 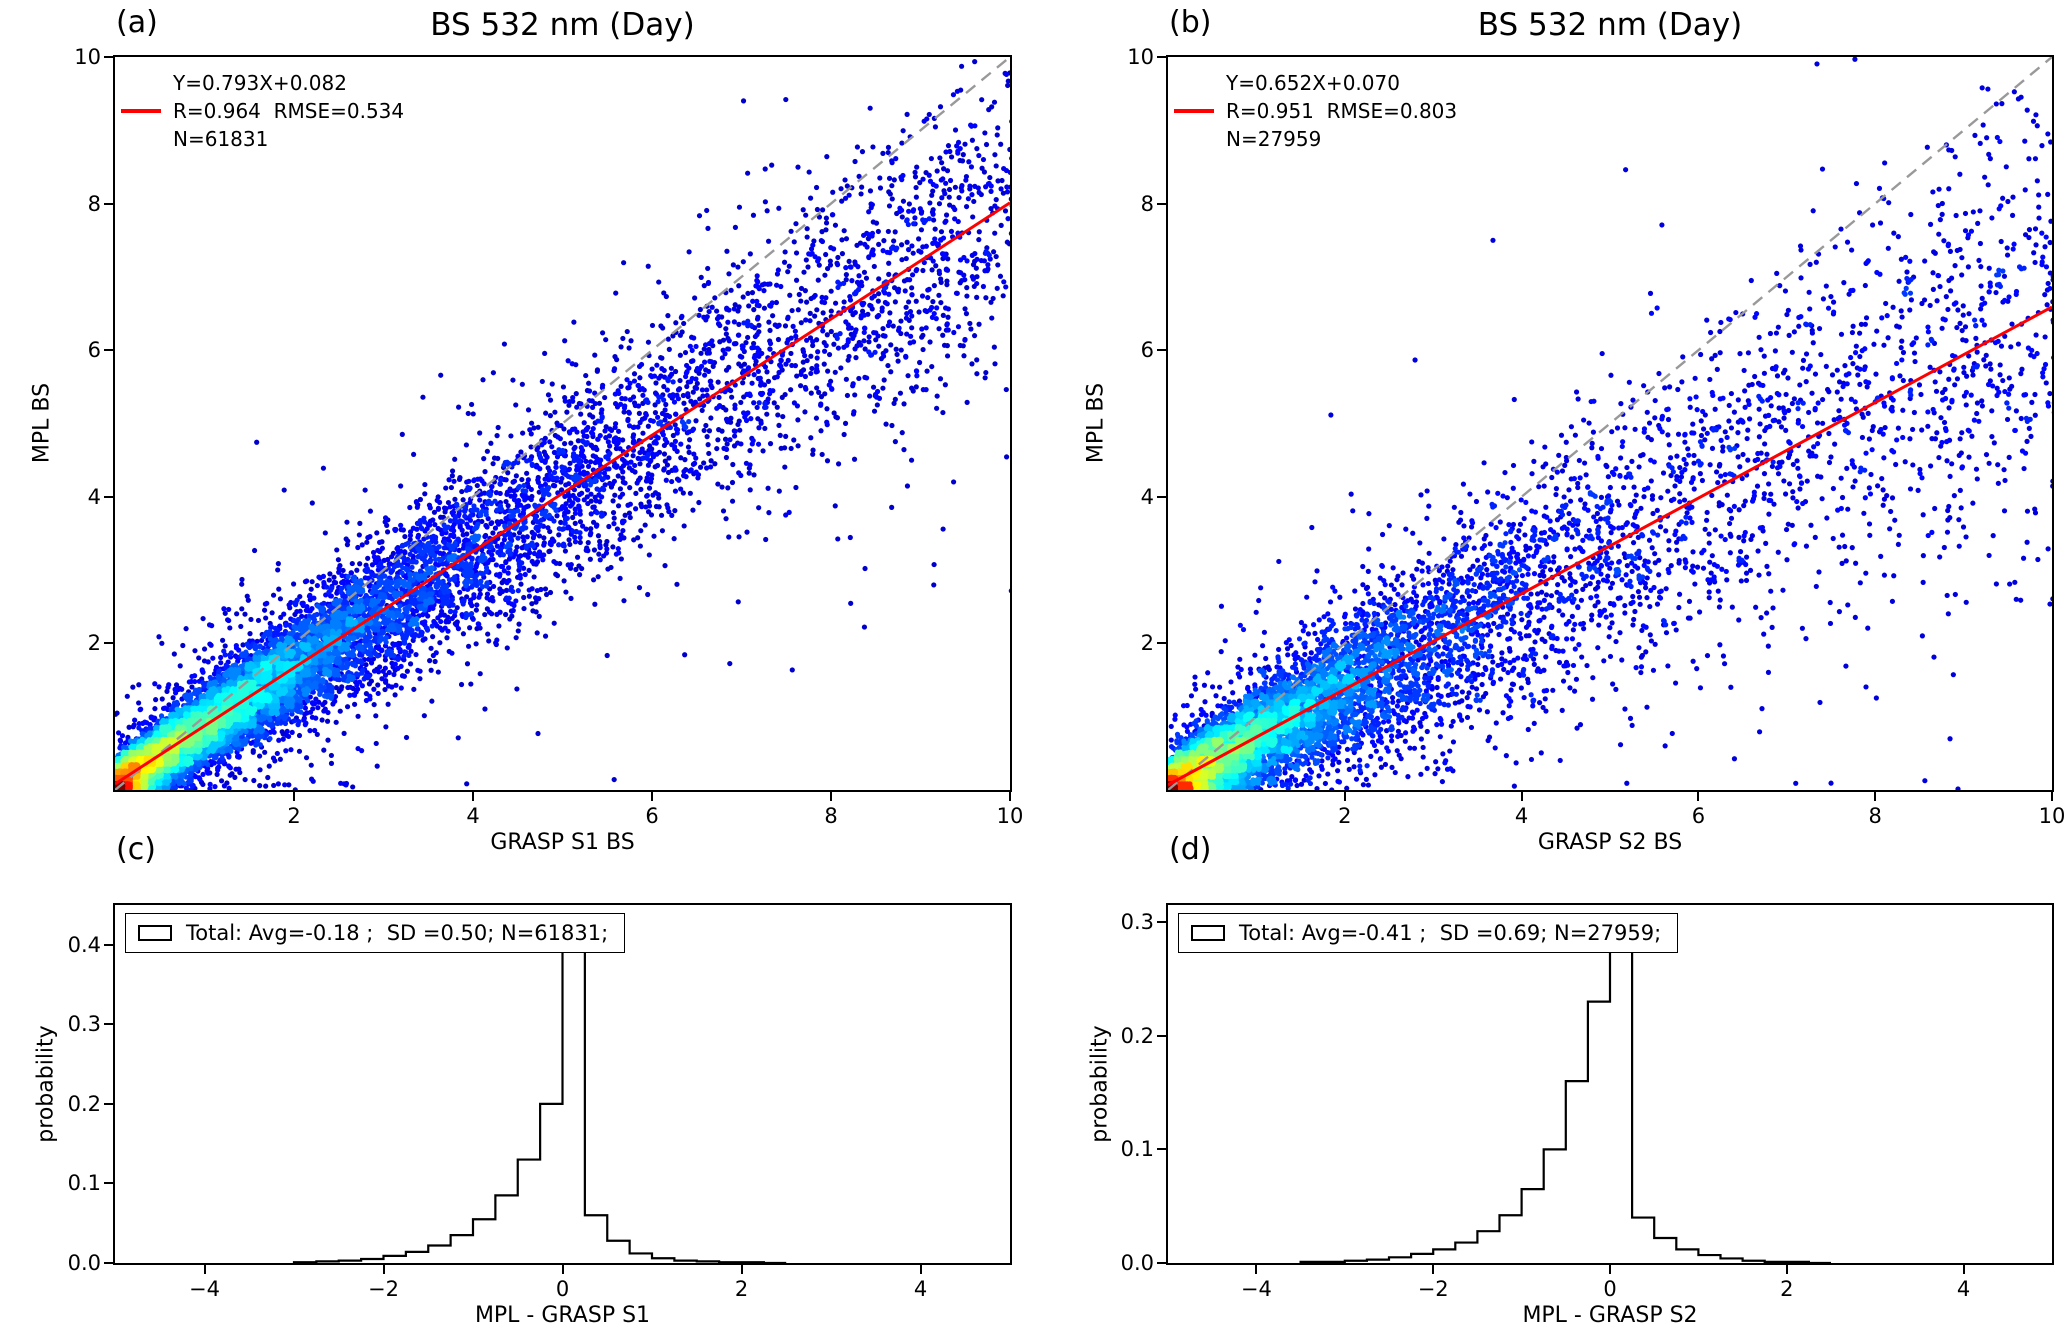 I want to click on panel-letter-a: (a), so click(x=137, y=22).